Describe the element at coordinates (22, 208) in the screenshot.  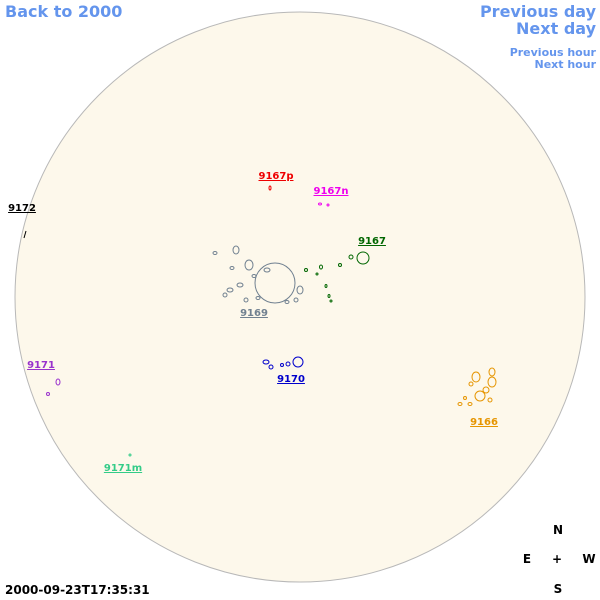
I see `region-label: 9172` at that location.